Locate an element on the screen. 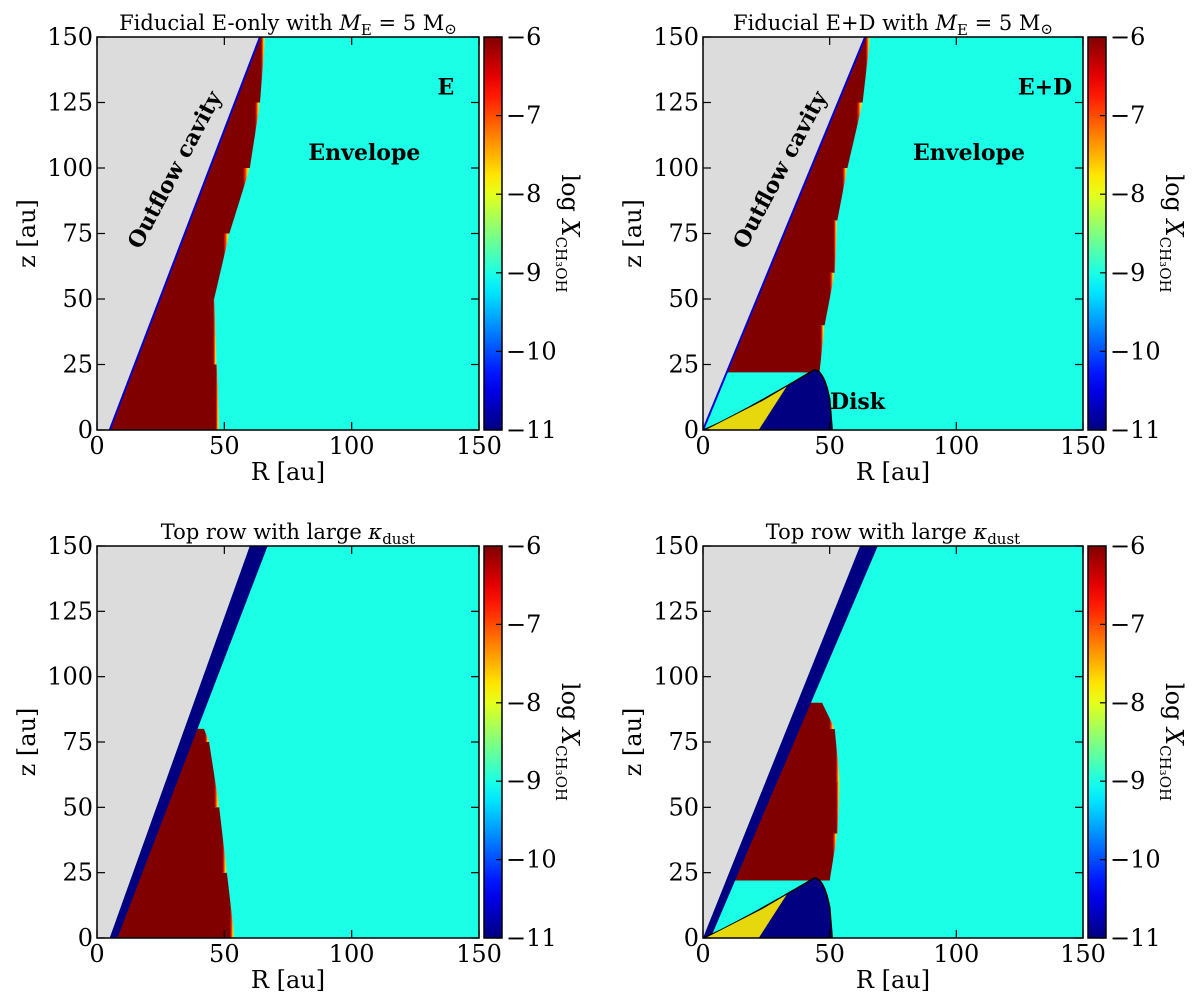 This screenshot has height=1002, width=1200. annotation-e: E is located at coordinates (446, 88).